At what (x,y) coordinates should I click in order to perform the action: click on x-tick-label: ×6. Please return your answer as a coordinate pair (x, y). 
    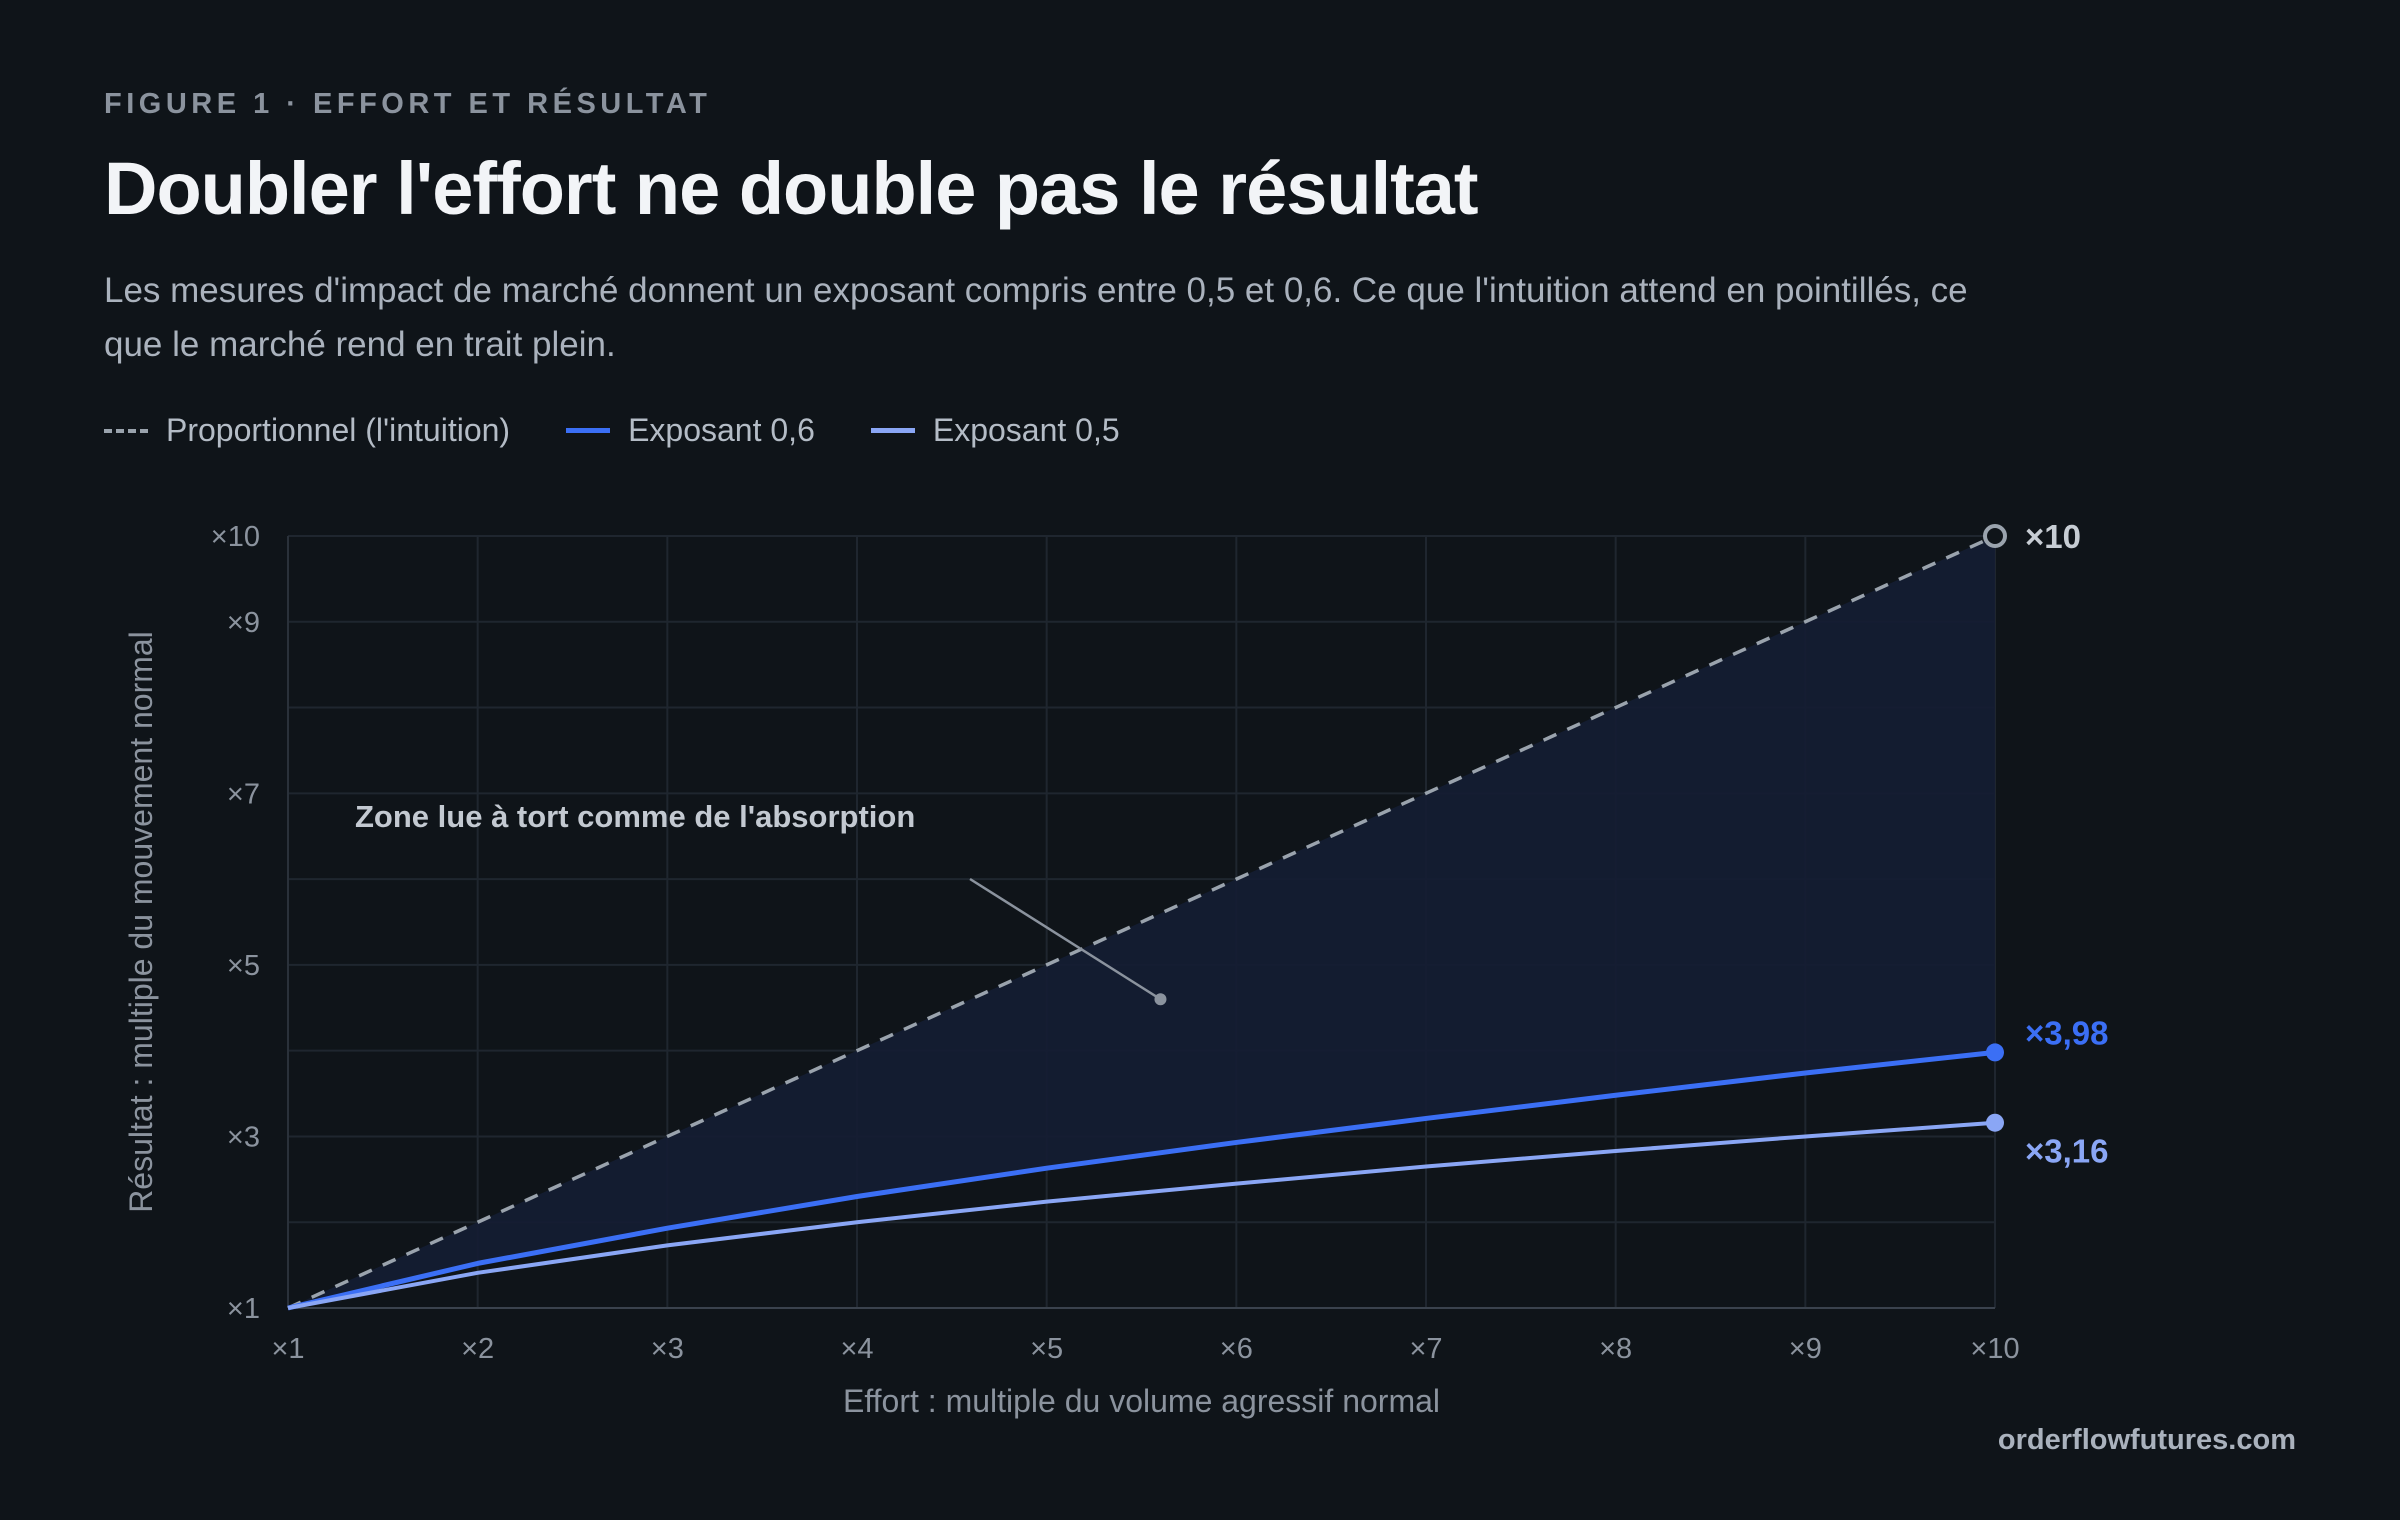
    Looking at the image, I should click on (1236, 1349).